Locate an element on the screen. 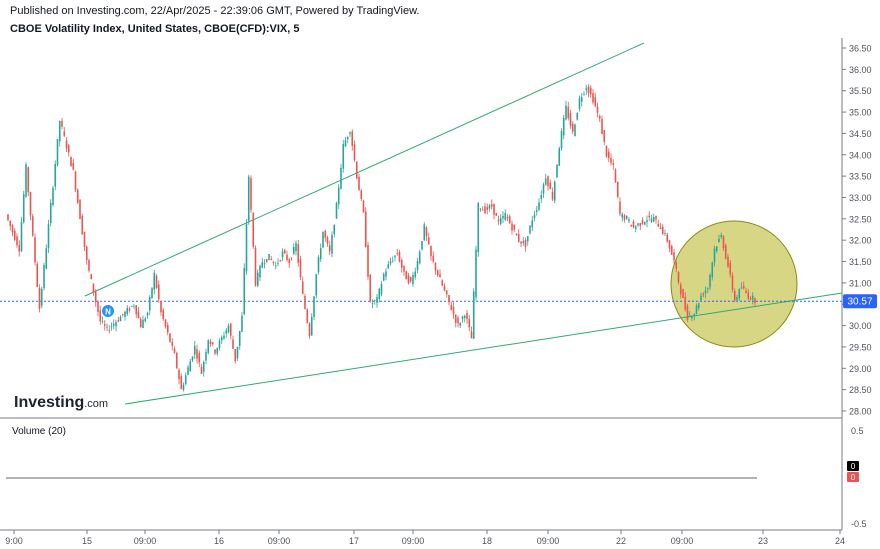 Image resolution: width=880 pixels, height=549 pixels. news-event-marker is located at coordinates (108, 311).